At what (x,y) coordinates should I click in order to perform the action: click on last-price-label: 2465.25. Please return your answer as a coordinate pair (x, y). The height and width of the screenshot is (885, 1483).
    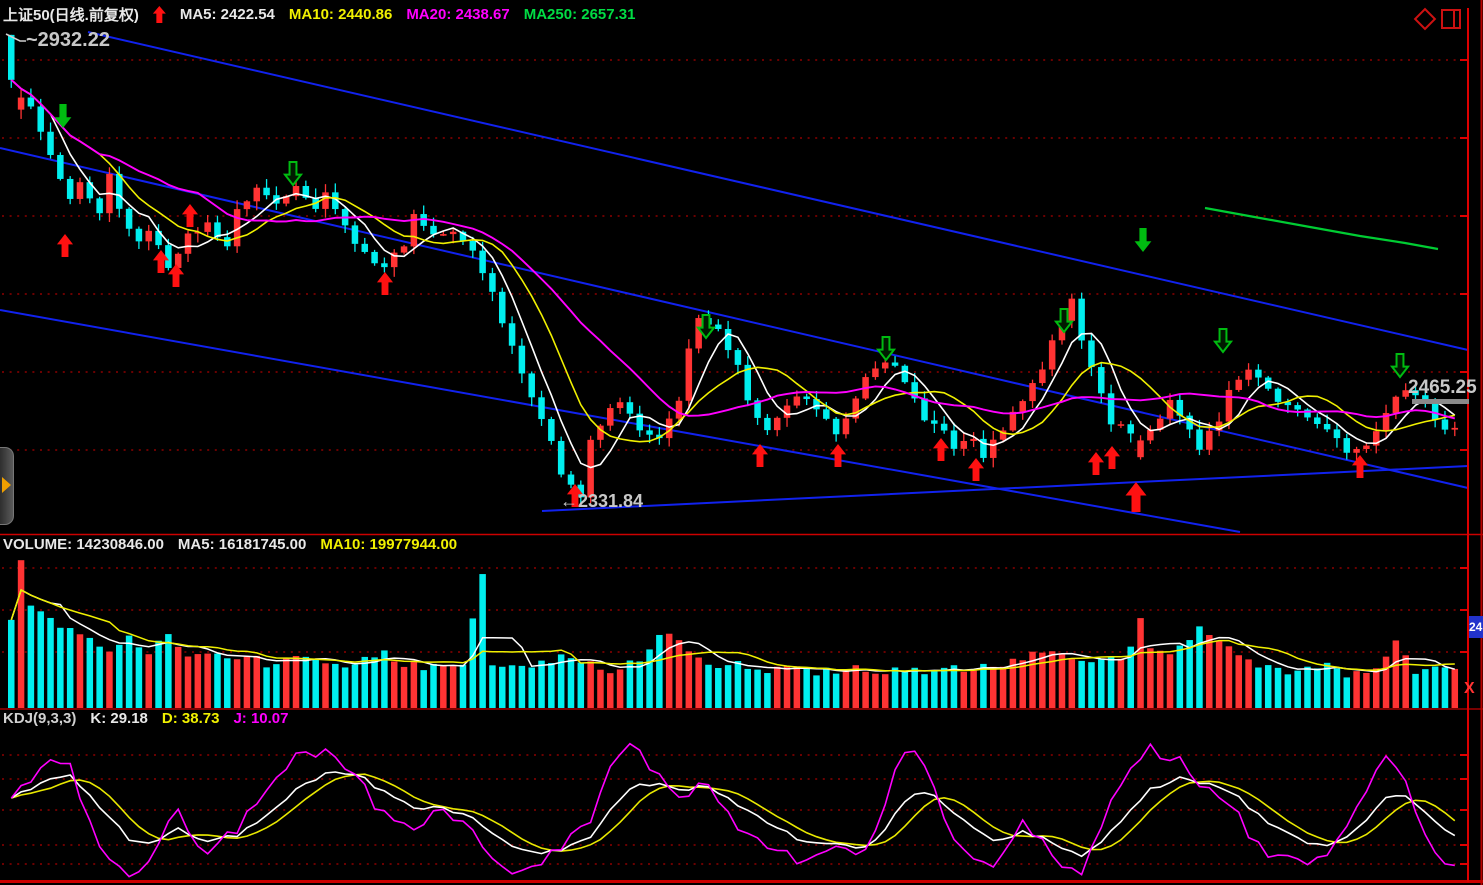
    Looking at the image, I should click on (1442, 387).